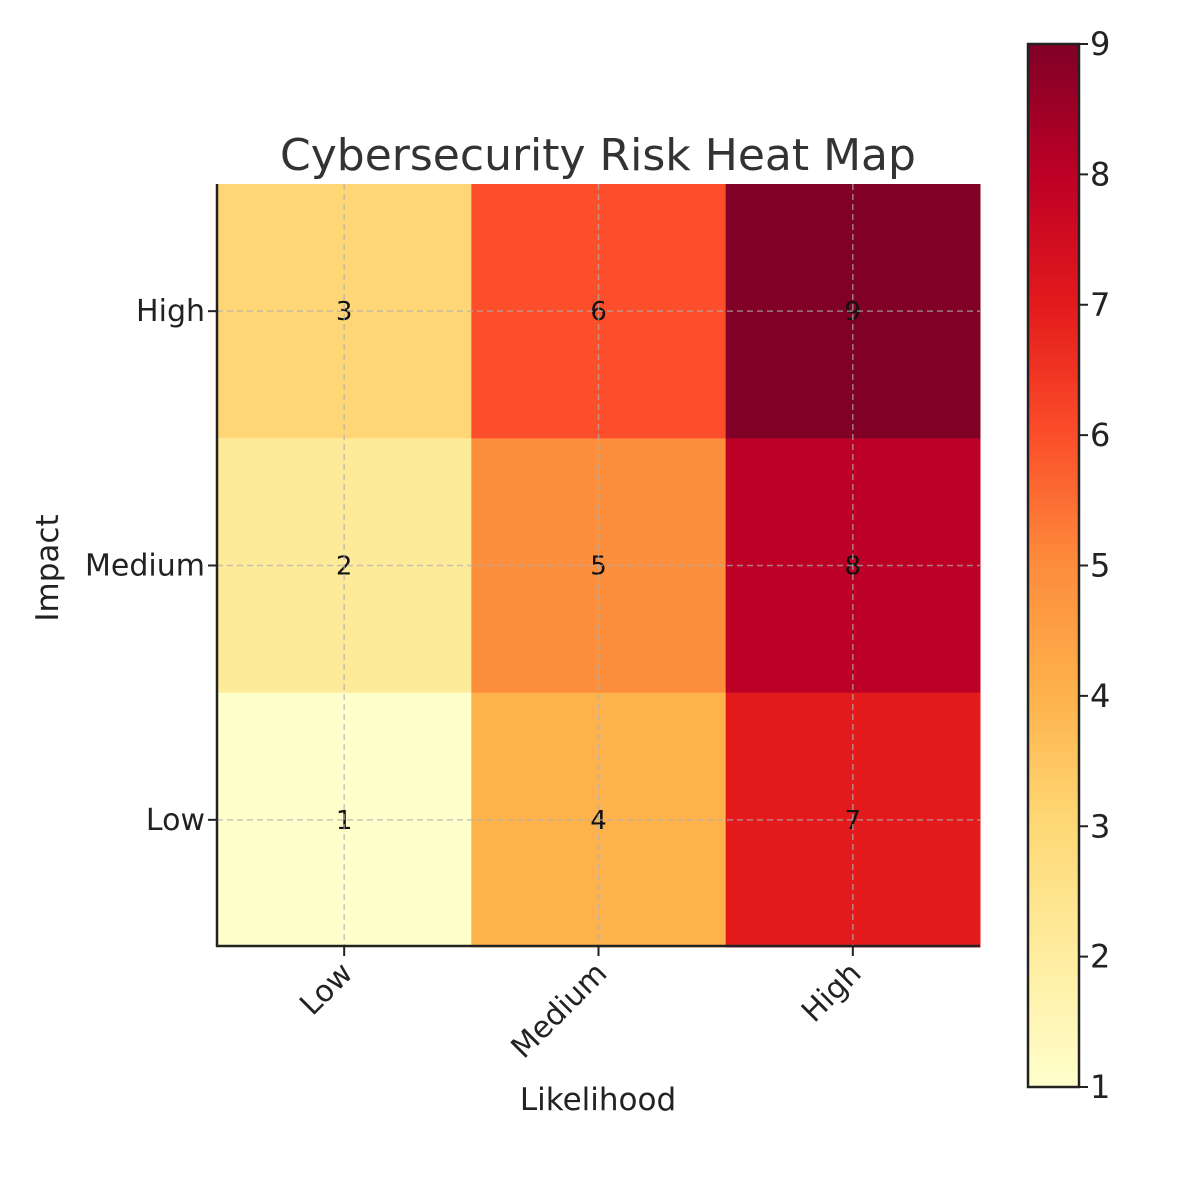 Image resolution: width=1200 pixels, height=1200 pixels. Describe the element at coordinates (1100, 44) in the screenshot. I see `colorbar-tick-label: 9` at that location.